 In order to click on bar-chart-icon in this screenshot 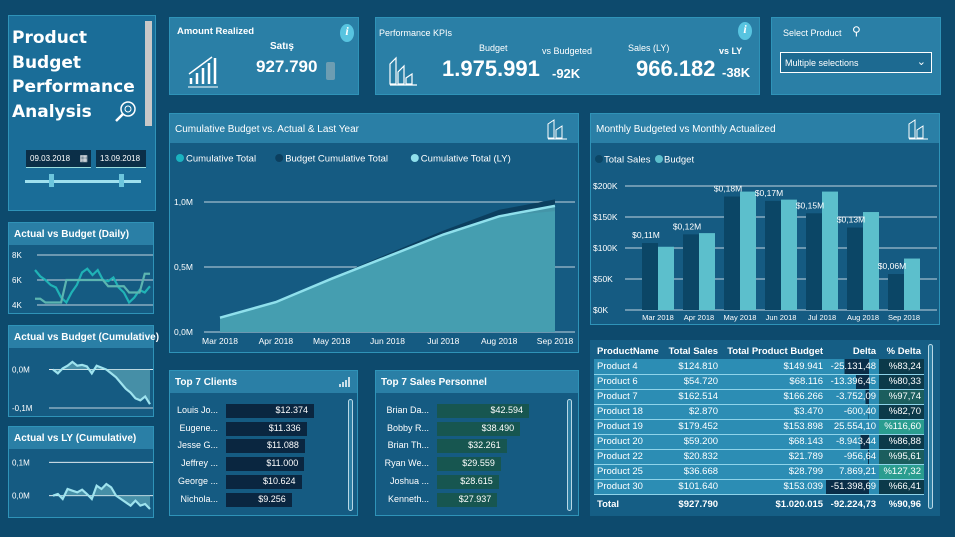, I will do `click(344, 382)`.